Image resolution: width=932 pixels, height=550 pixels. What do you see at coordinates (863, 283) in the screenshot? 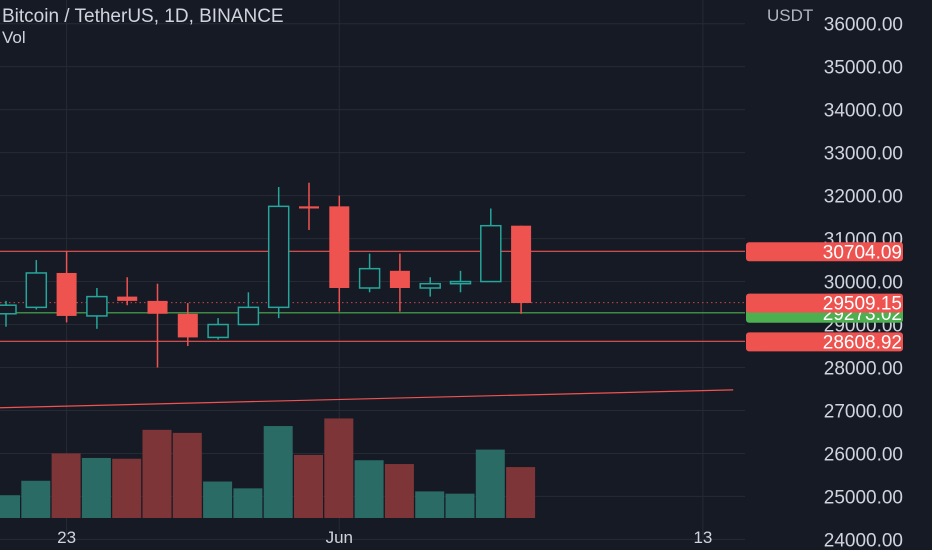
I see `y-tick-label: 30000.00` at bounding box center [863, 283].